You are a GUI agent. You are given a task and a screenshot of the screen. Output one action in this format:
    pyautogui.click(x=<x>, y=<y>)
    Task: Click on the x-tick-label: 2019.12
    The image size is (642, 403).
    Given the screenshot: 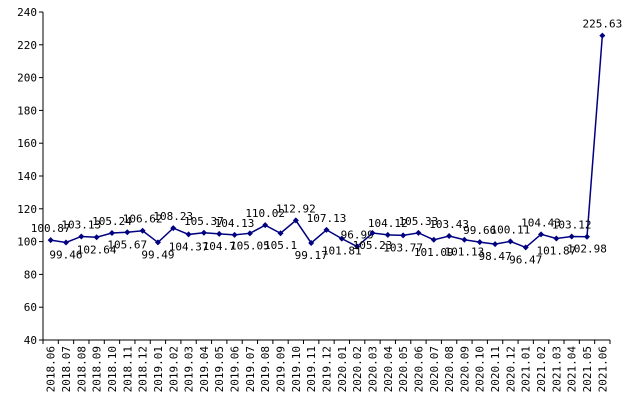 What is the action you would take?
    pyautogui.click(x=327, y=369)
    